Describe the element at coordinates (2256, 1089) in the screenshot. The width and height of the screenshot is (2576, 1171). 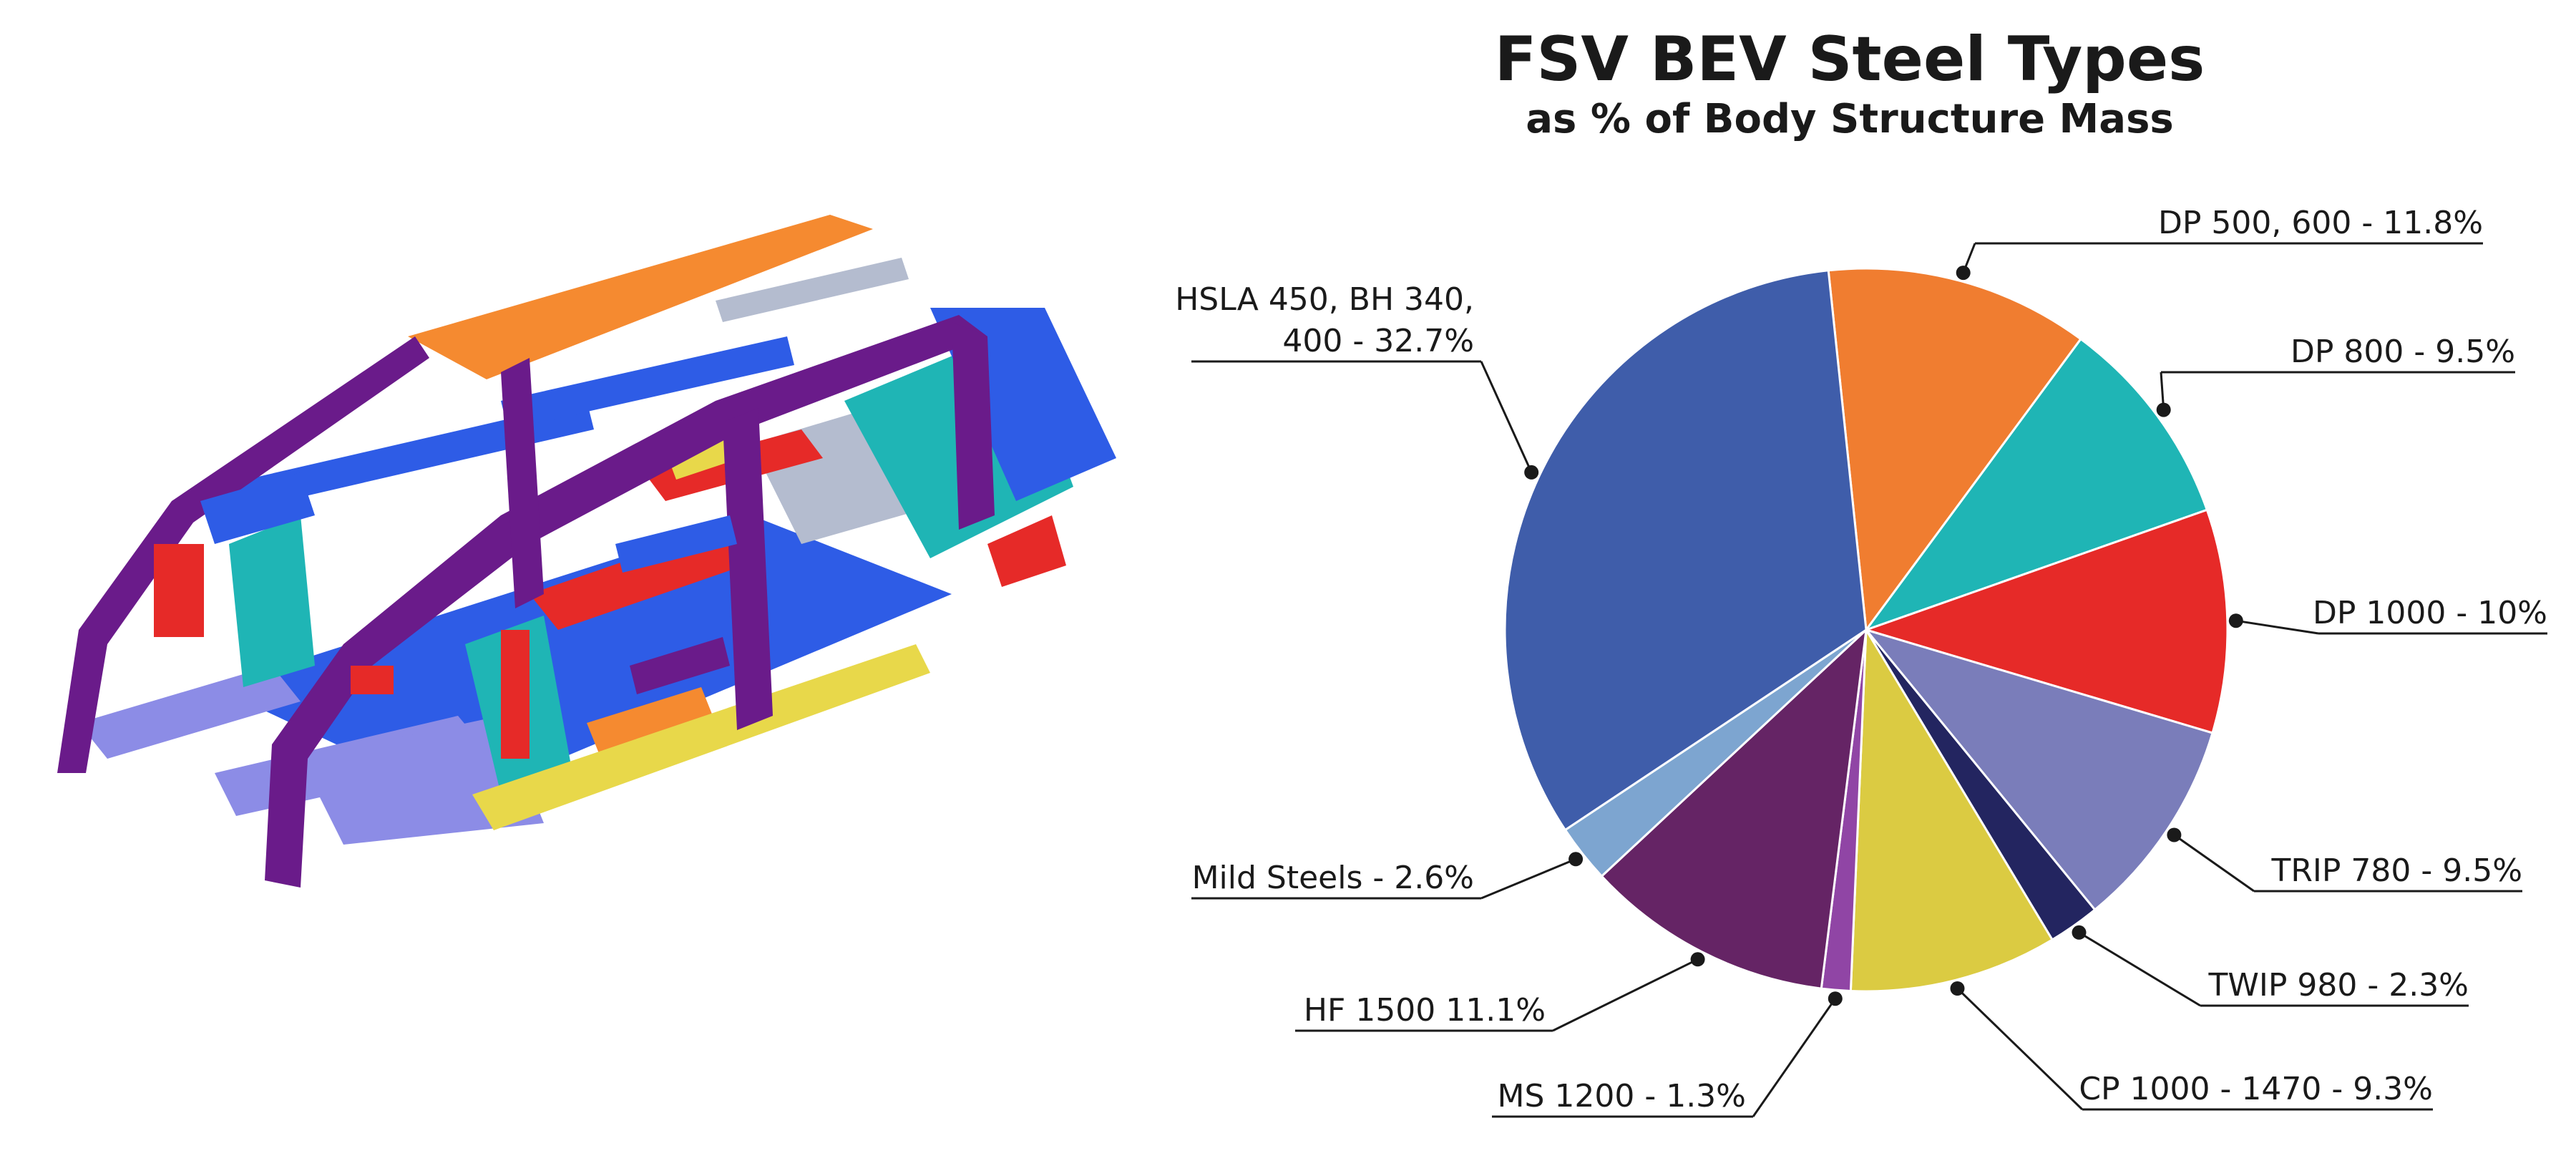
I see `slice-label: CP 1000 - 1470 - 9.3%` at that location.